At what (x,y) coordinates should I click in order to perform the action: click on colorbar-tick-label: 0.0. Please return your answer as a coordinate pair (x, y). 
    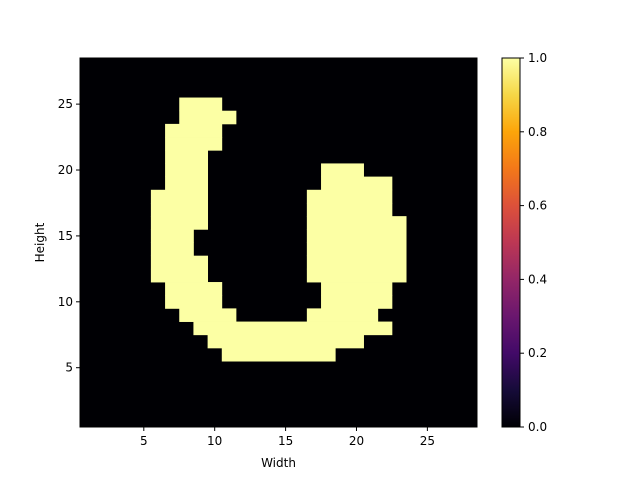
    Looking at the image, I should click on (537, 427).